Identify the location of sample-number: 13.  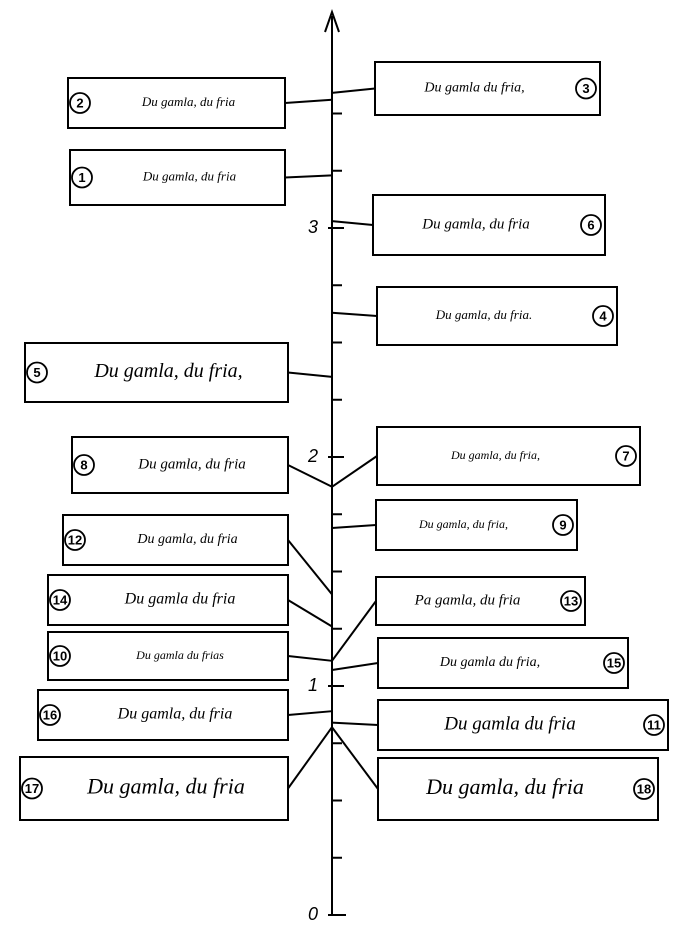
(571, 600).